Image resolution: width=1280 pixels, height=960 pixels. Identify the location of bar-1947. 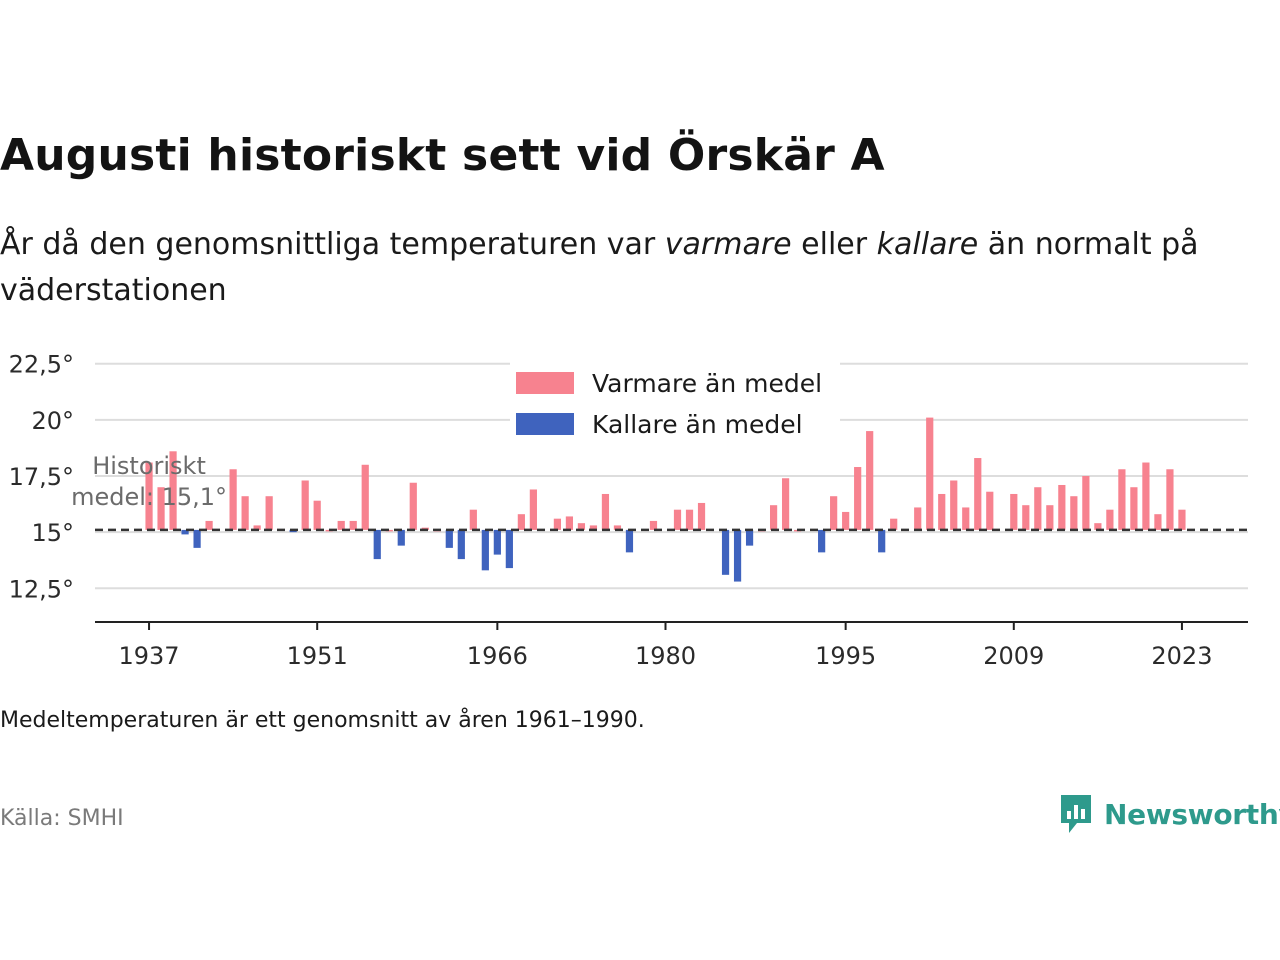
(269, 513).